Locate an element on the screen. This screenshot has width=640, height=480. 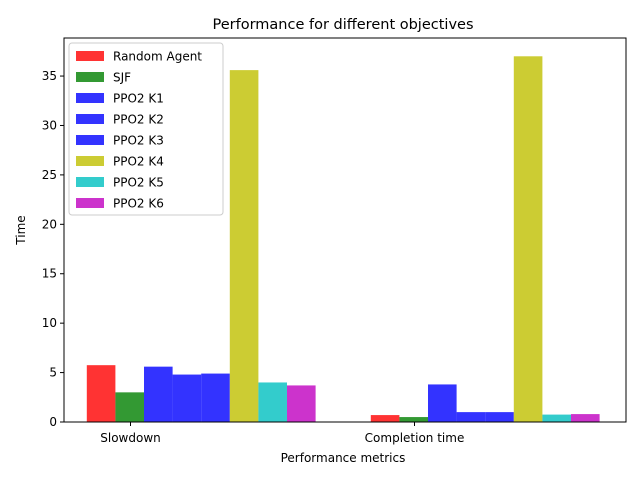
chart-title: Performance for different objectives is located at coordinates (343, 25).